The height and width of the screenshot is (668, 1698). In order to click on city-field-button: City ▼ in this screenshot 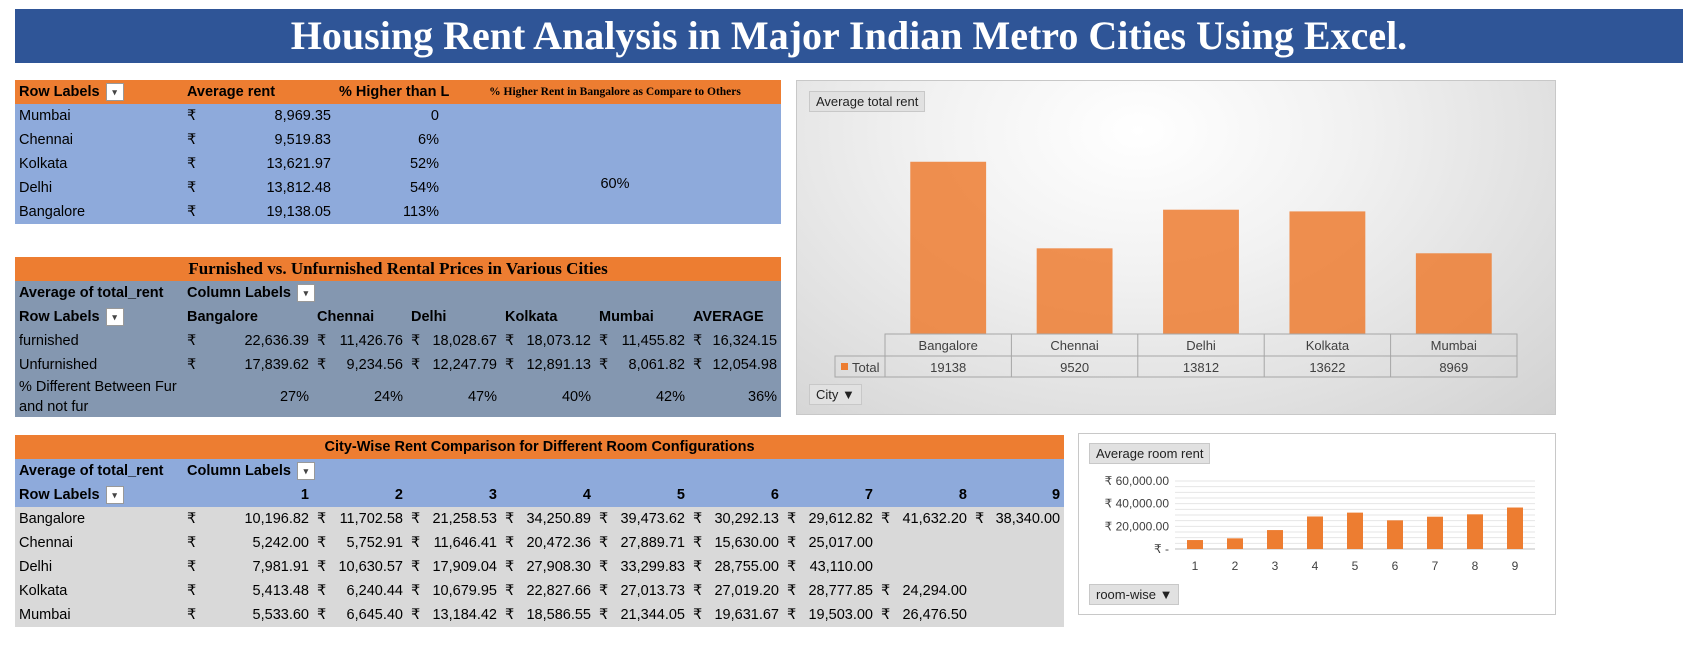, I will do `click(835, 394)`.